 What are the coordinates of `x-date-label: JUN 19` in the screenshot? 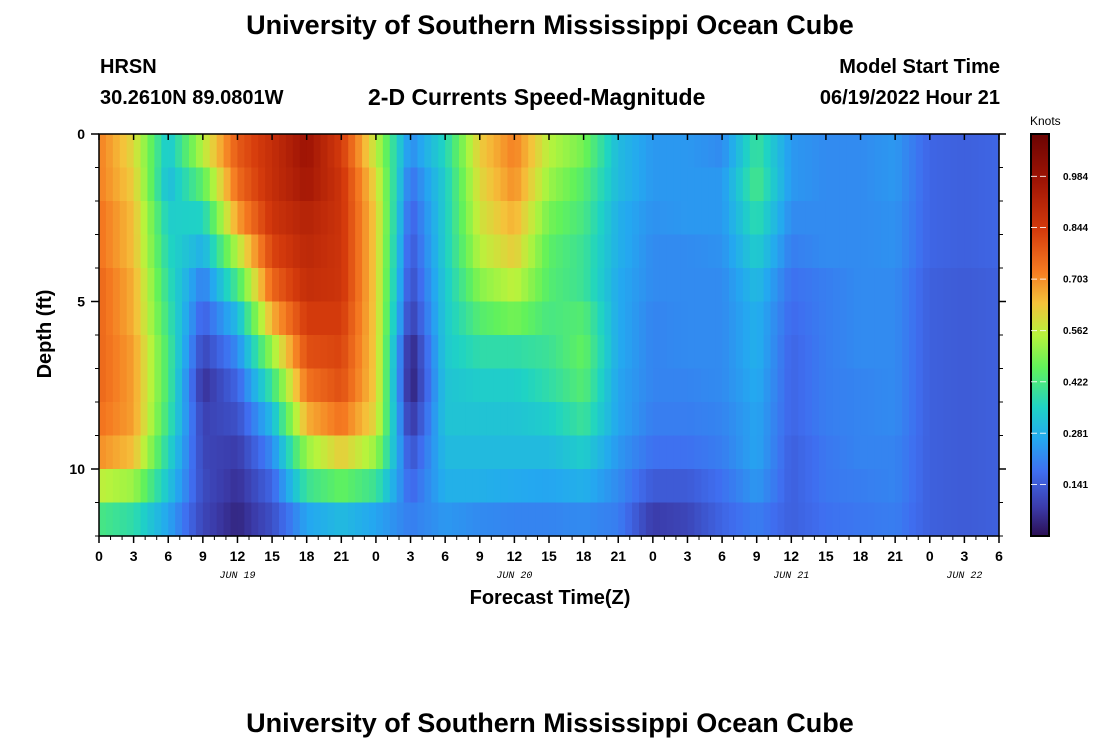 It's located at (237, 576).